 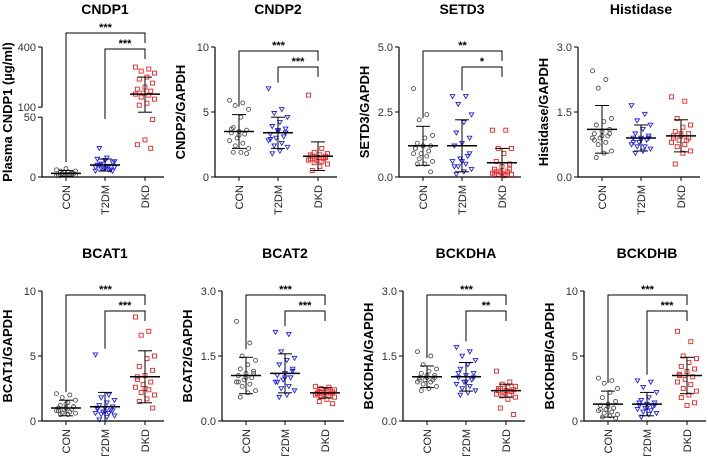 I want to click on y-axis-label: CNDP2/GAPDH, so click(x=180, y=112).